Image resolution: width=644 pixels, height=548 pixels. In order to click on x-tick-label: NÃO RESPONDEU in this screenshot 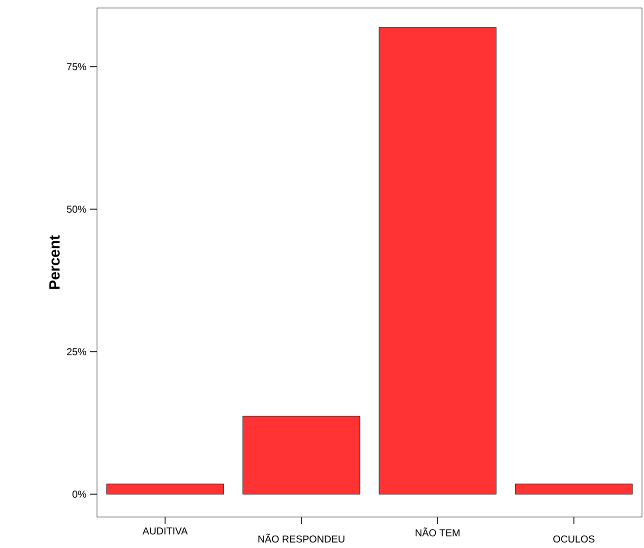, I will do `click(301, 538)`.